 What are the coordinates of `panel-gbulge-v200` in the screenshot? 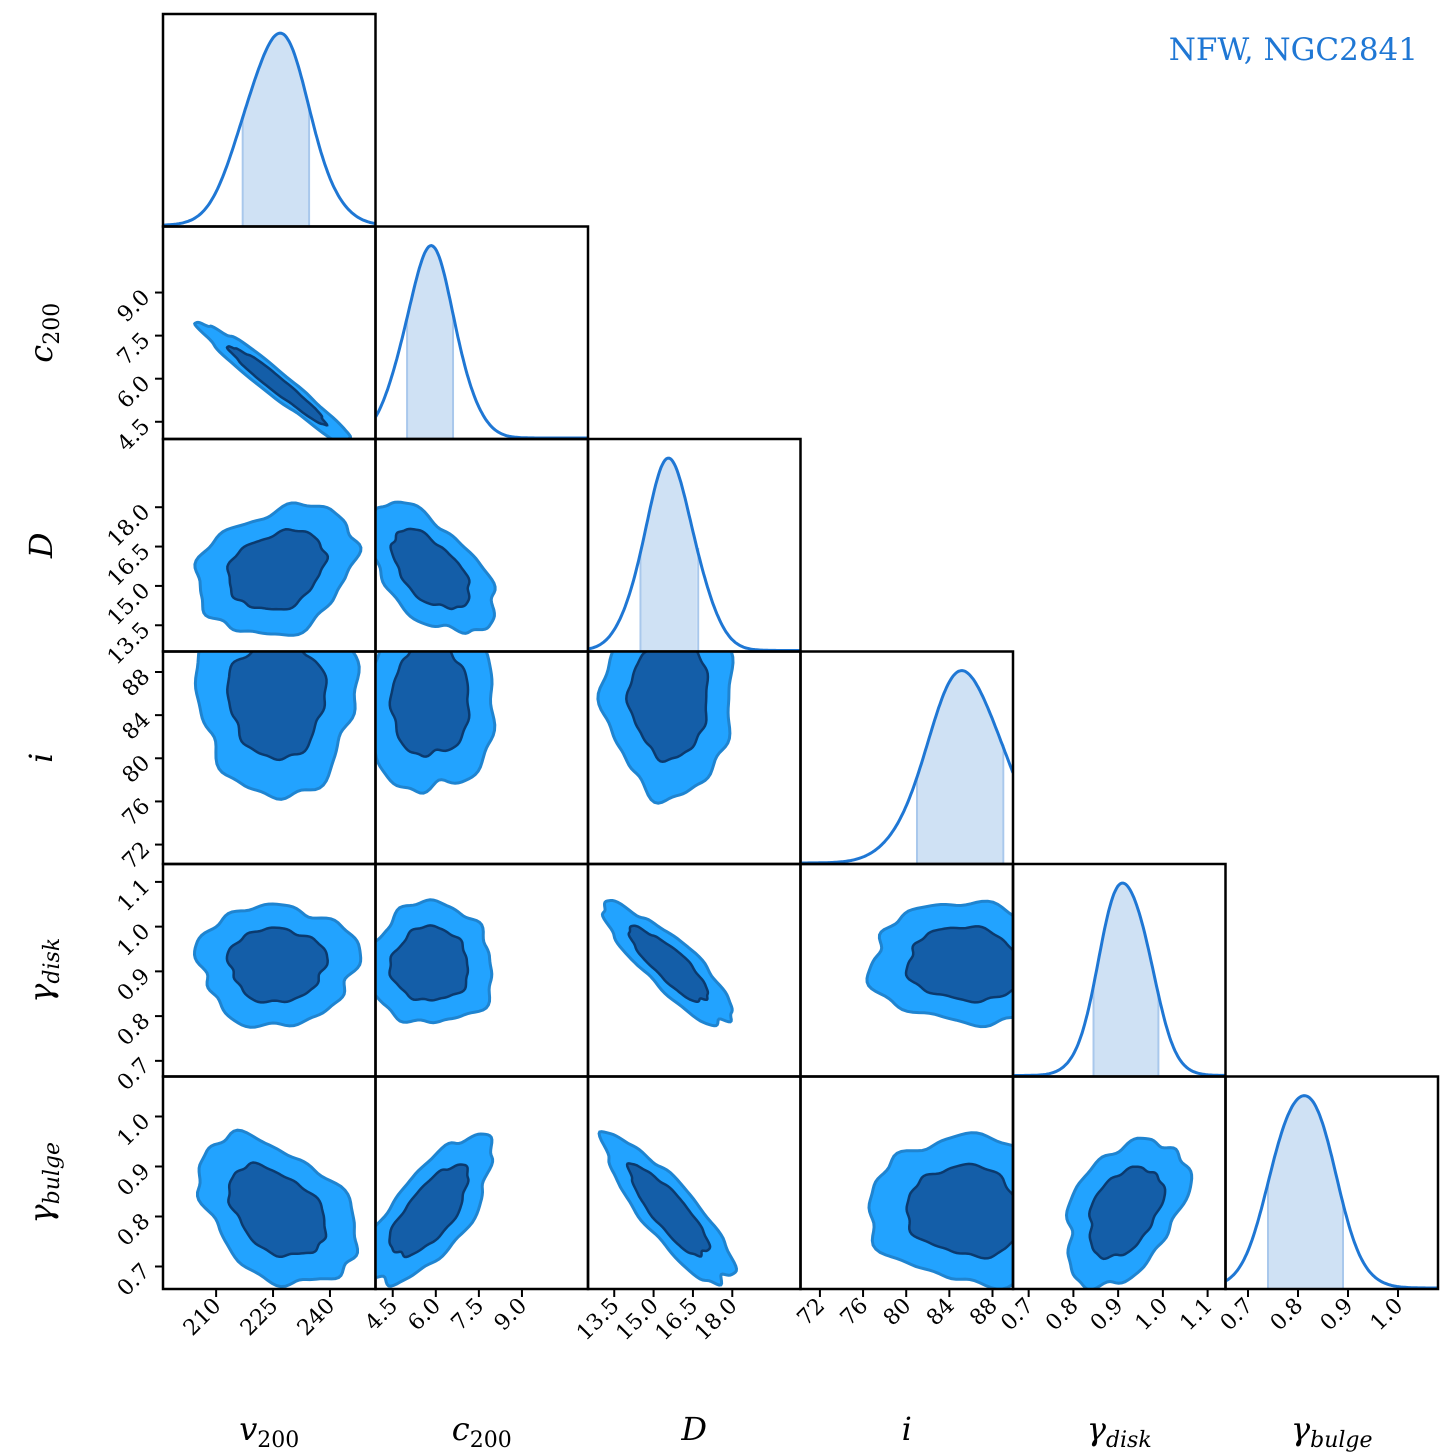 It's located at (269, 1183).